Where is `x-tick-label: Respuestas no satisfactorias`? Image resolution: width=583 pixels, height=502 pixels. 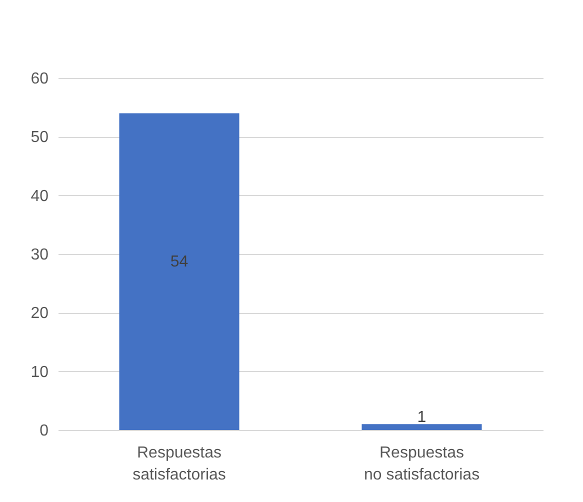 x-tick-label: Respuestas no satisfactorias is located at coordinates (422, 464).